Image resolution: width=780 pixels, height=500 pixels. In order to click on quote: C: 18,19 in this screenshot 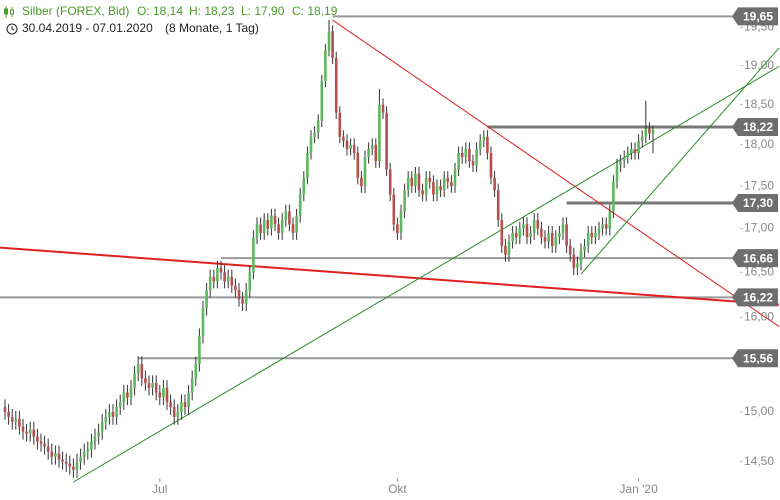, I will do `click(315, 11)`.